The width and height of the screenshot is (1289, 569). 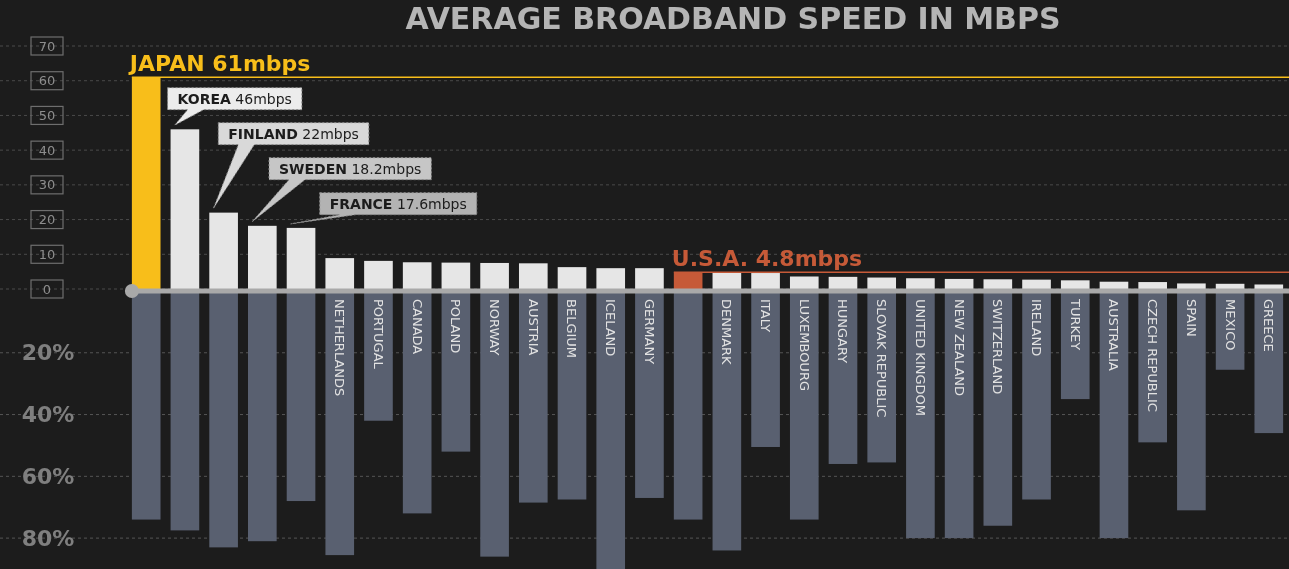 I want to click on annotation: SWEDEN 18.2mbps, so click(x=350, y=168).